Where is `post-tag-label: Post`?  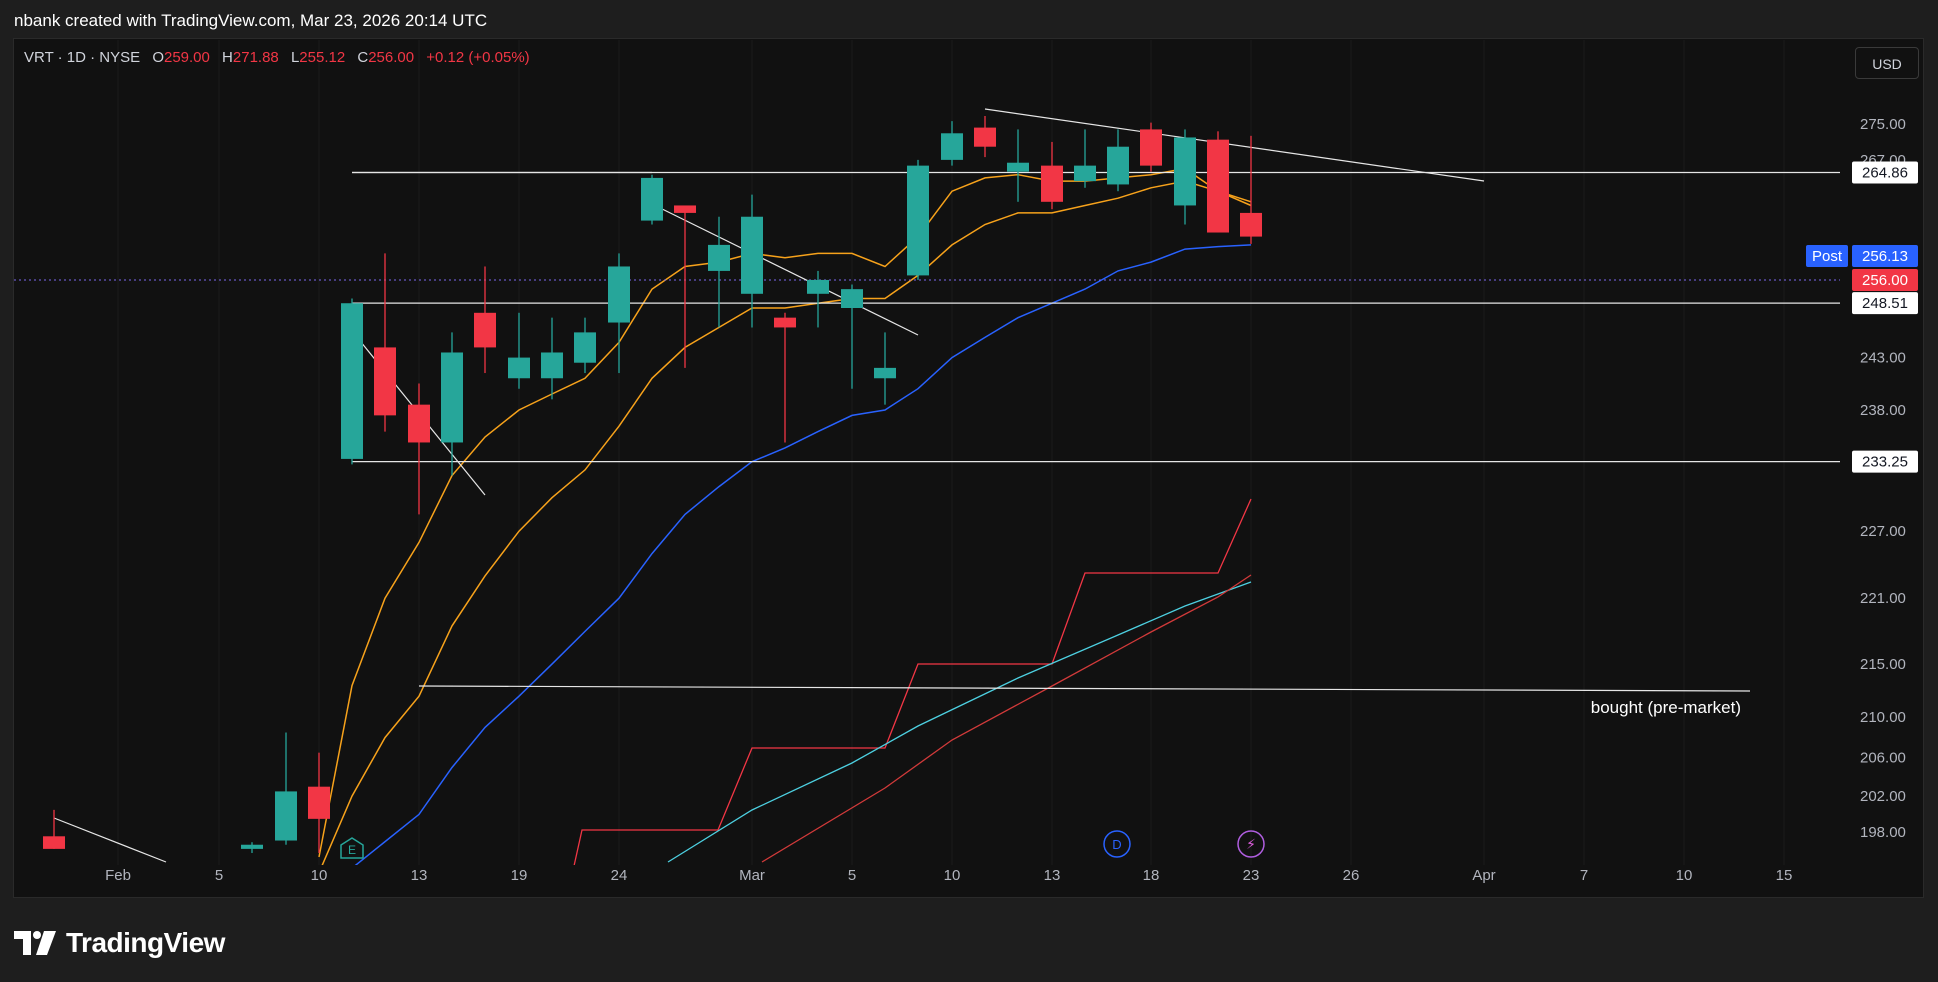
post-tag-label: Post is located at coordinates (1827, 256).